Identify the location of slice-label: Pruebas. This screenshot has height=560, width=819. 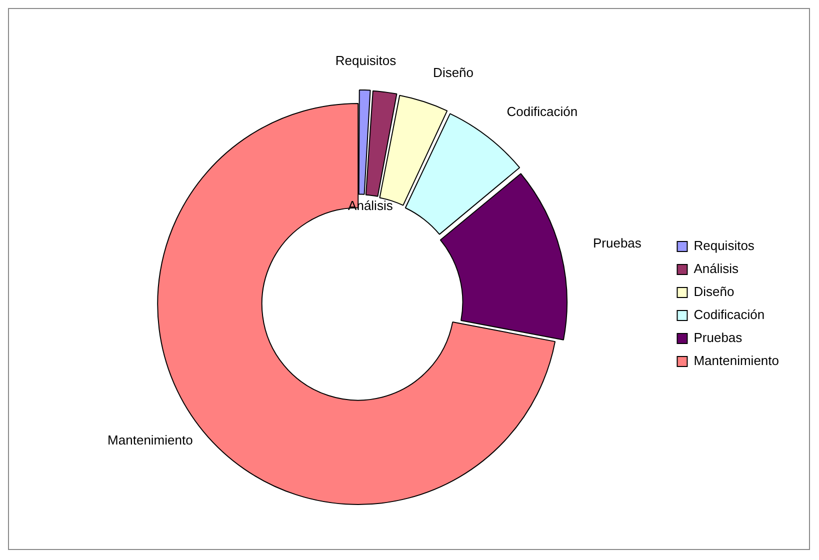
(617, 242).